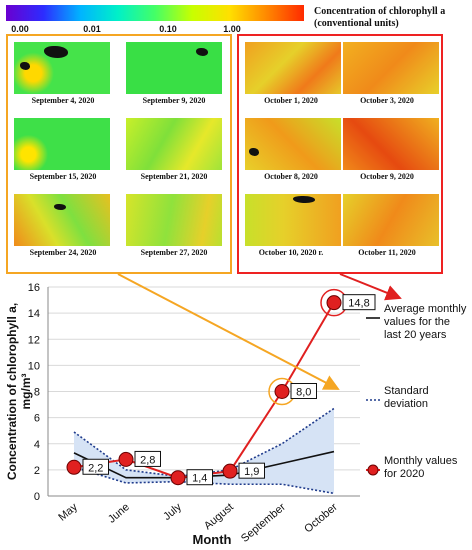  What do you see at coordinates (68, 512) in the screenshot?
I see `x-tick-label: May` at bounding box center [68, 512].